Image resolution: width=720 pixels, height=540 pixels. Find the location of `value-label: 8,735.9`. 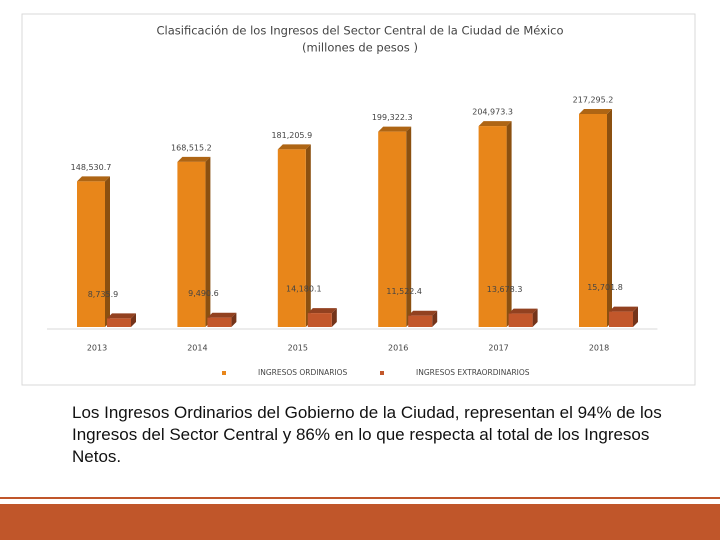

value-label: 8,735.9 is located at coordinates (103, 294).